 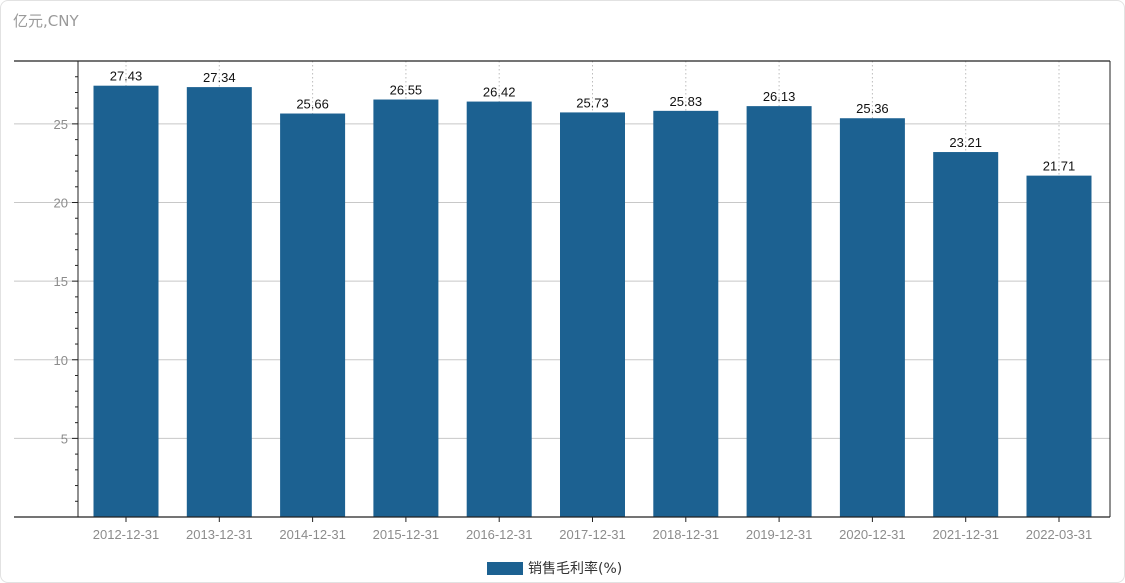 I want to click on x-tick-label: 2012-12-31, so click(x=126, y=534).